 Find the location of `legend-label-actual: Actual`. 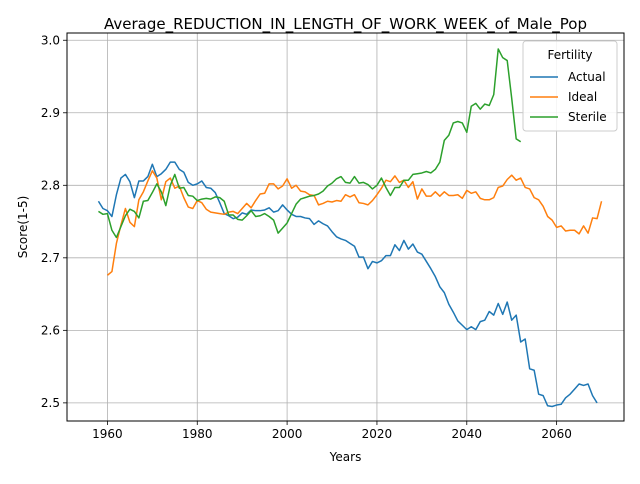

legend-label-actual: Actual is located at coordinates (587, 77).